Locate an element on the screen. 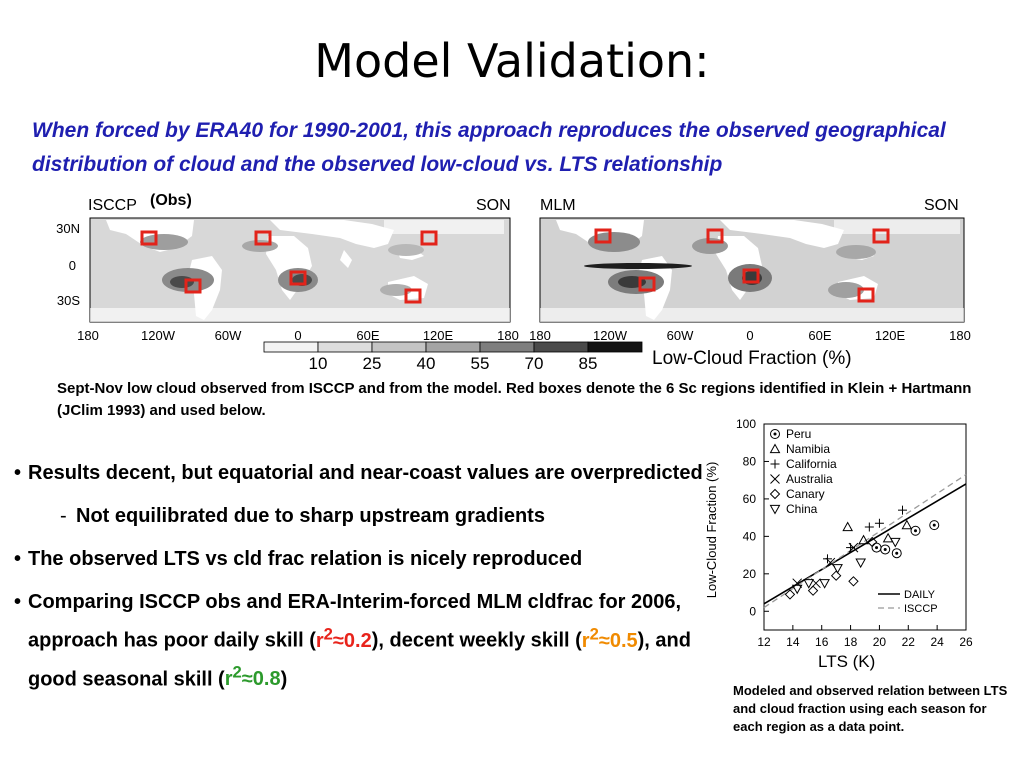 This screenshot has width=1024, height=768. legend-line-label: DAILY is located at coordinates (920, 595).